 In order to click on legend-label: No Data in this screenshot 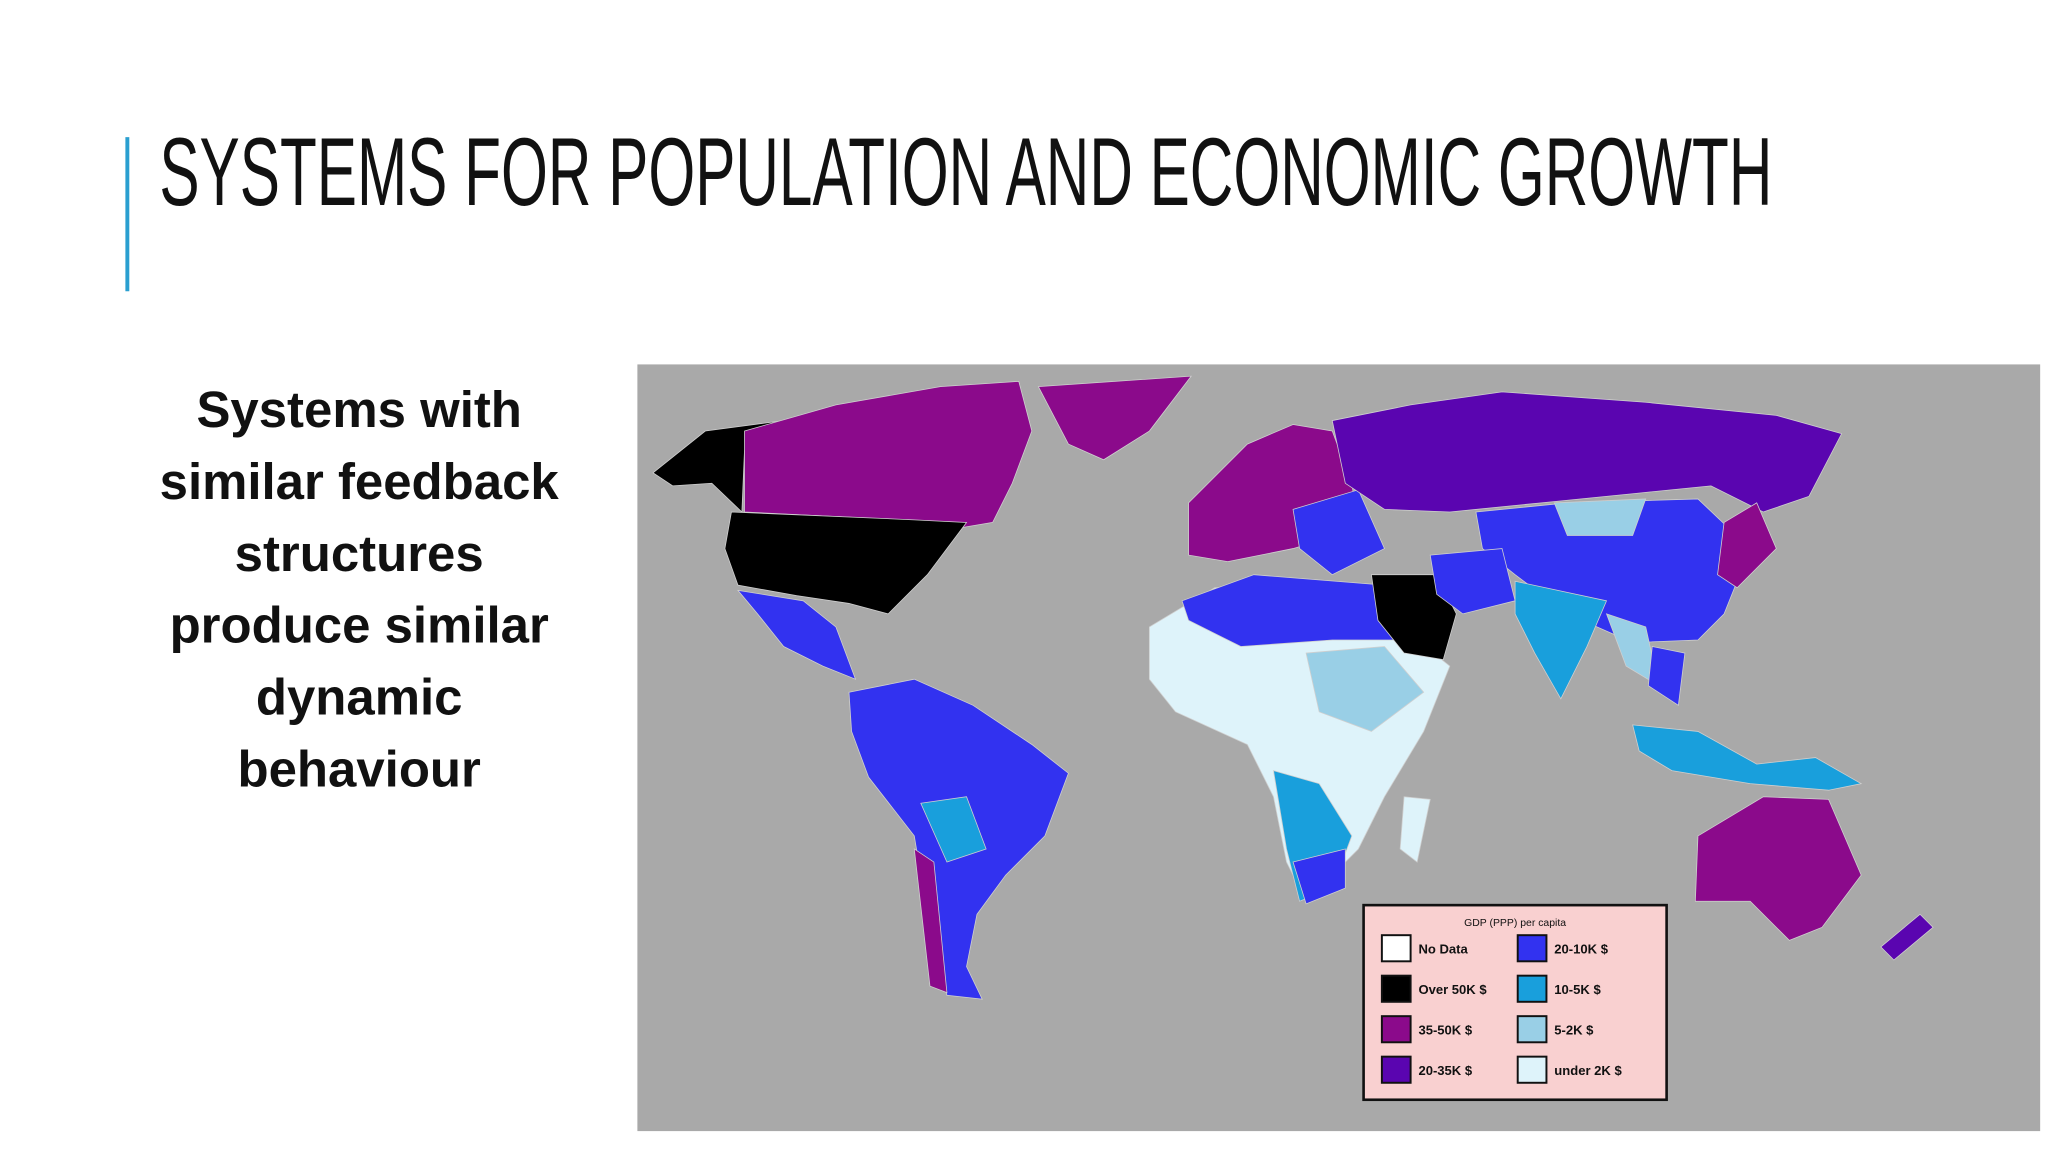, I will do `click(1443, 948)`.